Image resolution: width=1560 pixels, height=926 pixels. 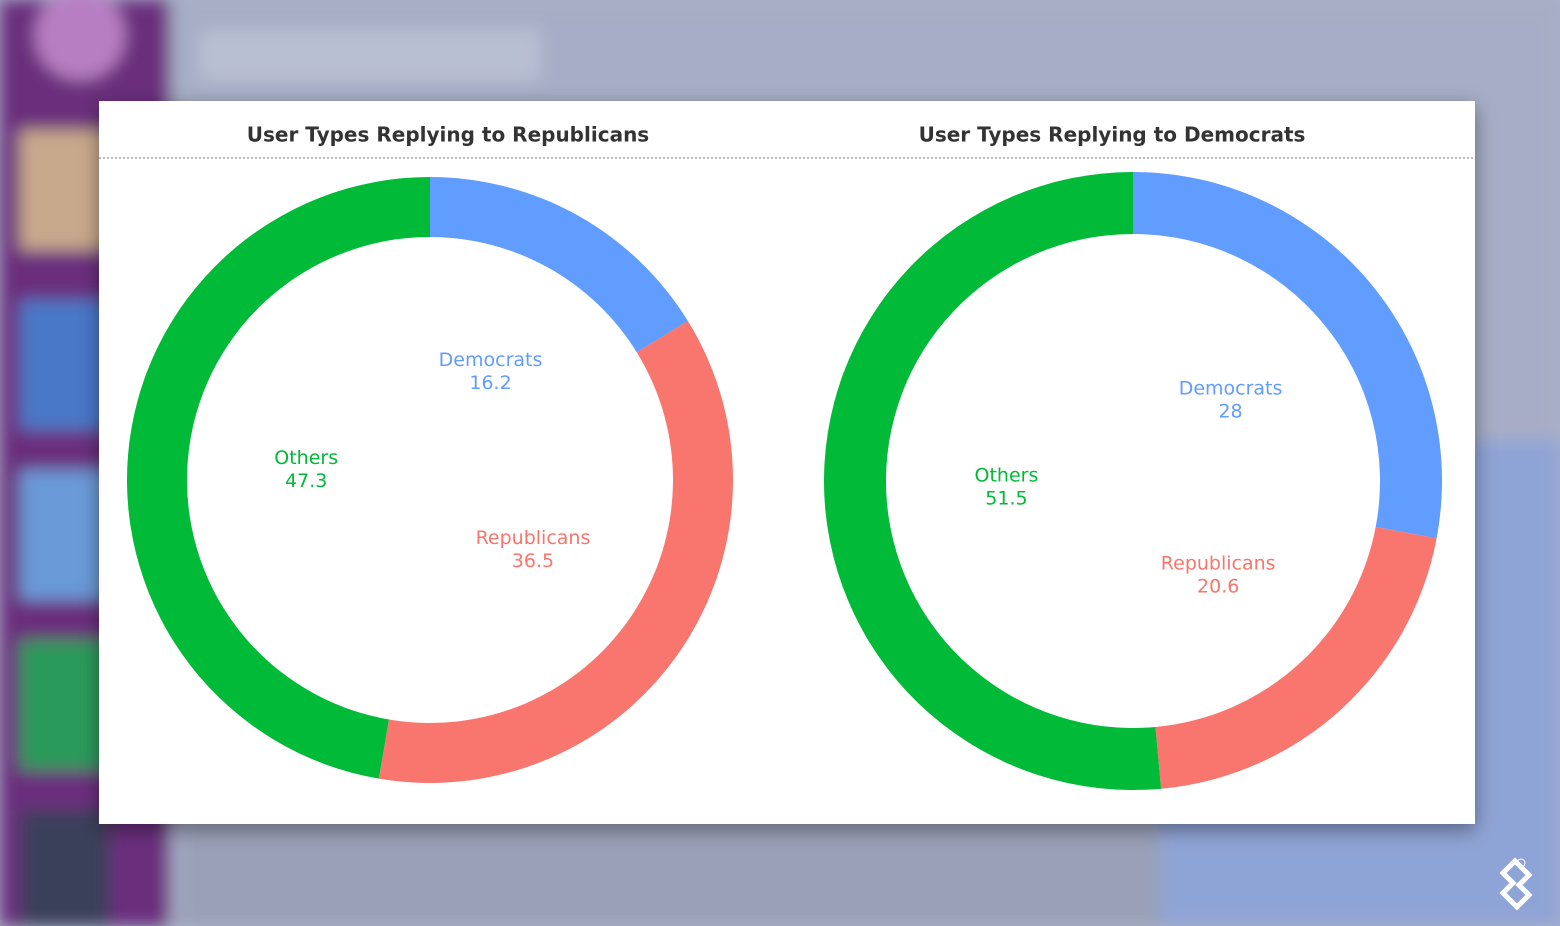 I want to click on segment-value: 47.3, so click(x=306, y=481).